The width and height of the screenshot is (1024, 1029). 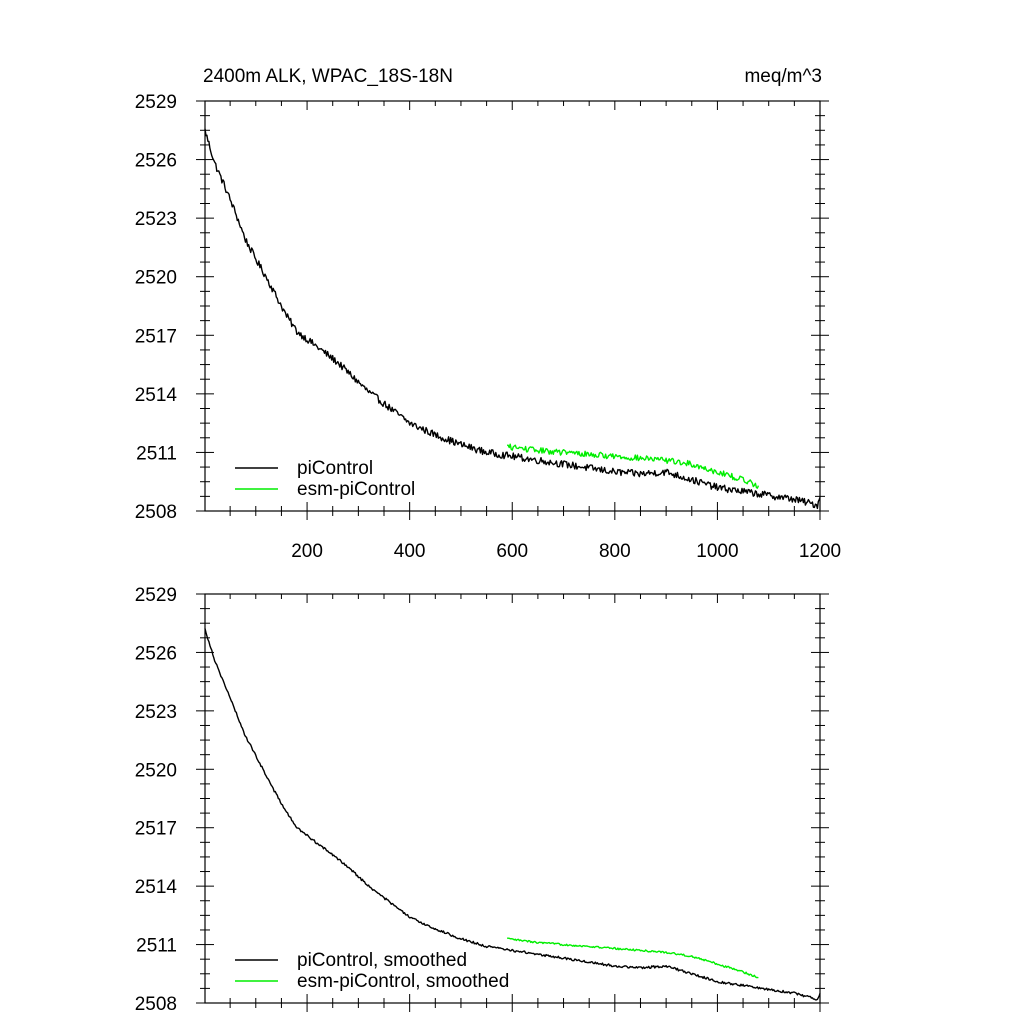 What do you see at coordinates (356, 489) in the screenshot?
I see `legend-label: esm-piControl` at bounding box center [356, 489].